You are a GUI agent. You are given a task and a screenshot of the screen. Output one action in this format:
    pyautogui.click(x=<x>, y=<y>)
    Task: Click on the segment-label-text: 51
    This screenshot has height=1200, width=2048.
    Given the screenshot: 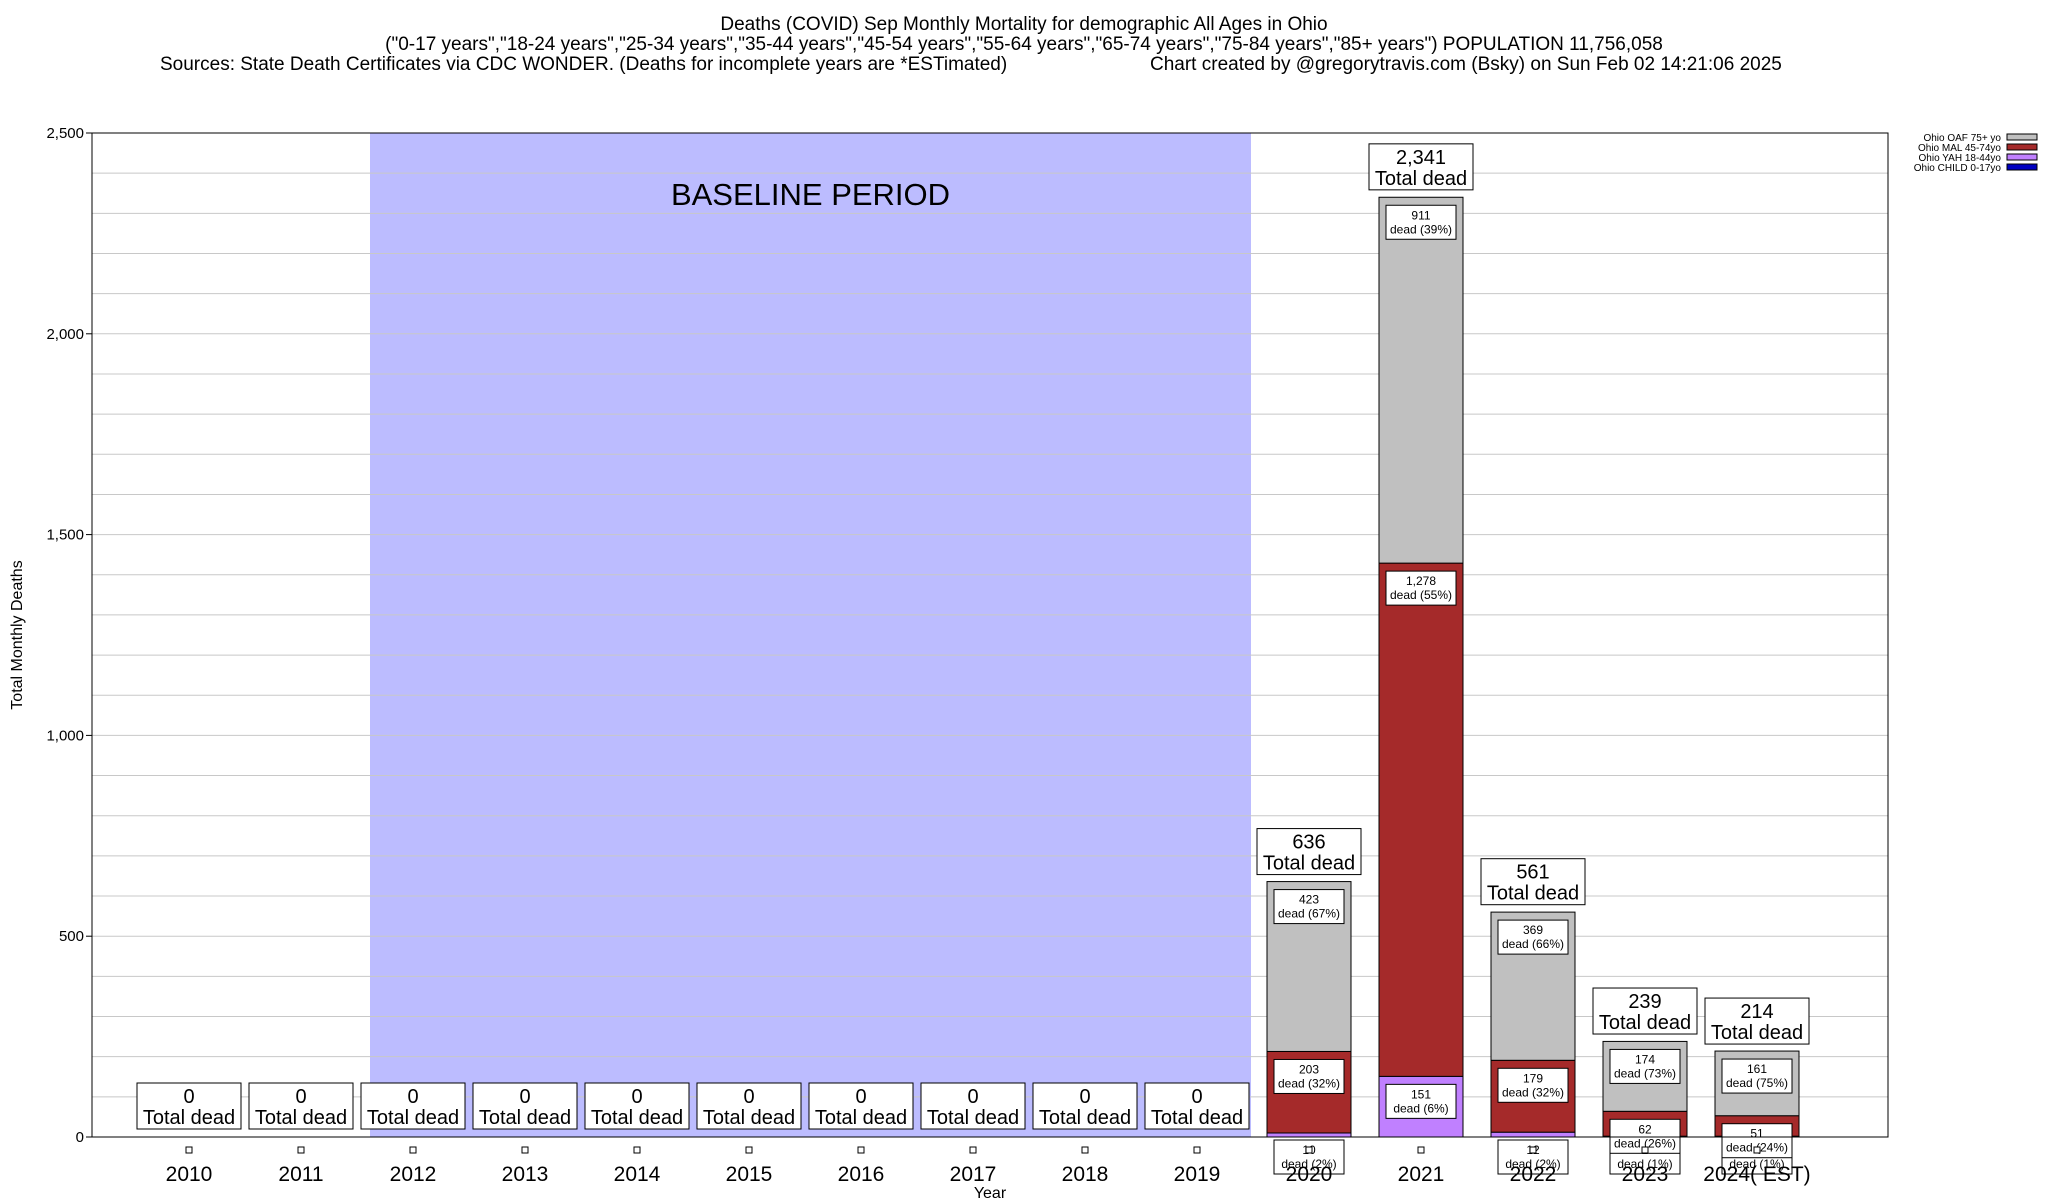 What is the action you would take?
    pyautogui.click(x=1757, y=1134)
    